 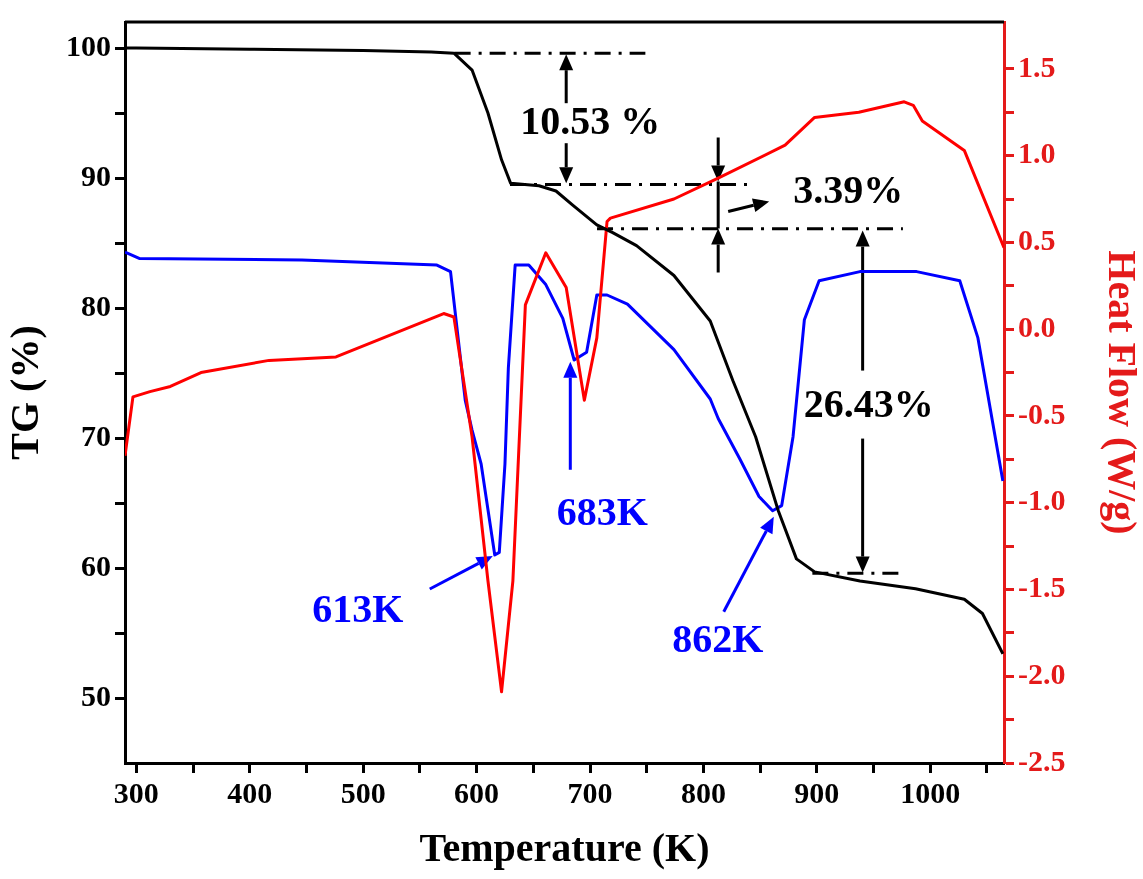 I want to click on annotation: 862K, so click(x=718, y=639).